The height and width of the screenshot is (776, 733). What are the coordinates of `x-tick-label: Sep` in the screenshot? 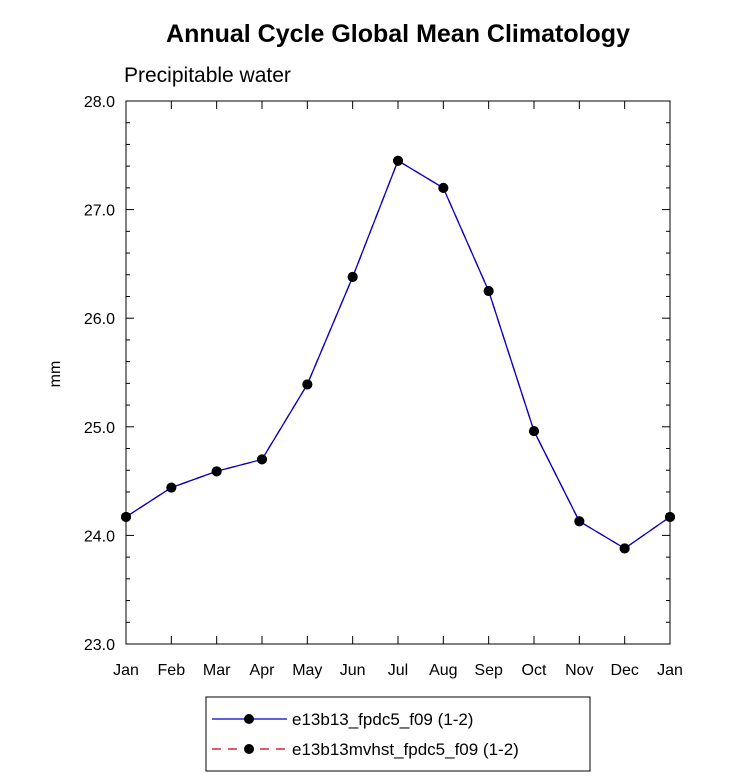 It's located at (488, 670).